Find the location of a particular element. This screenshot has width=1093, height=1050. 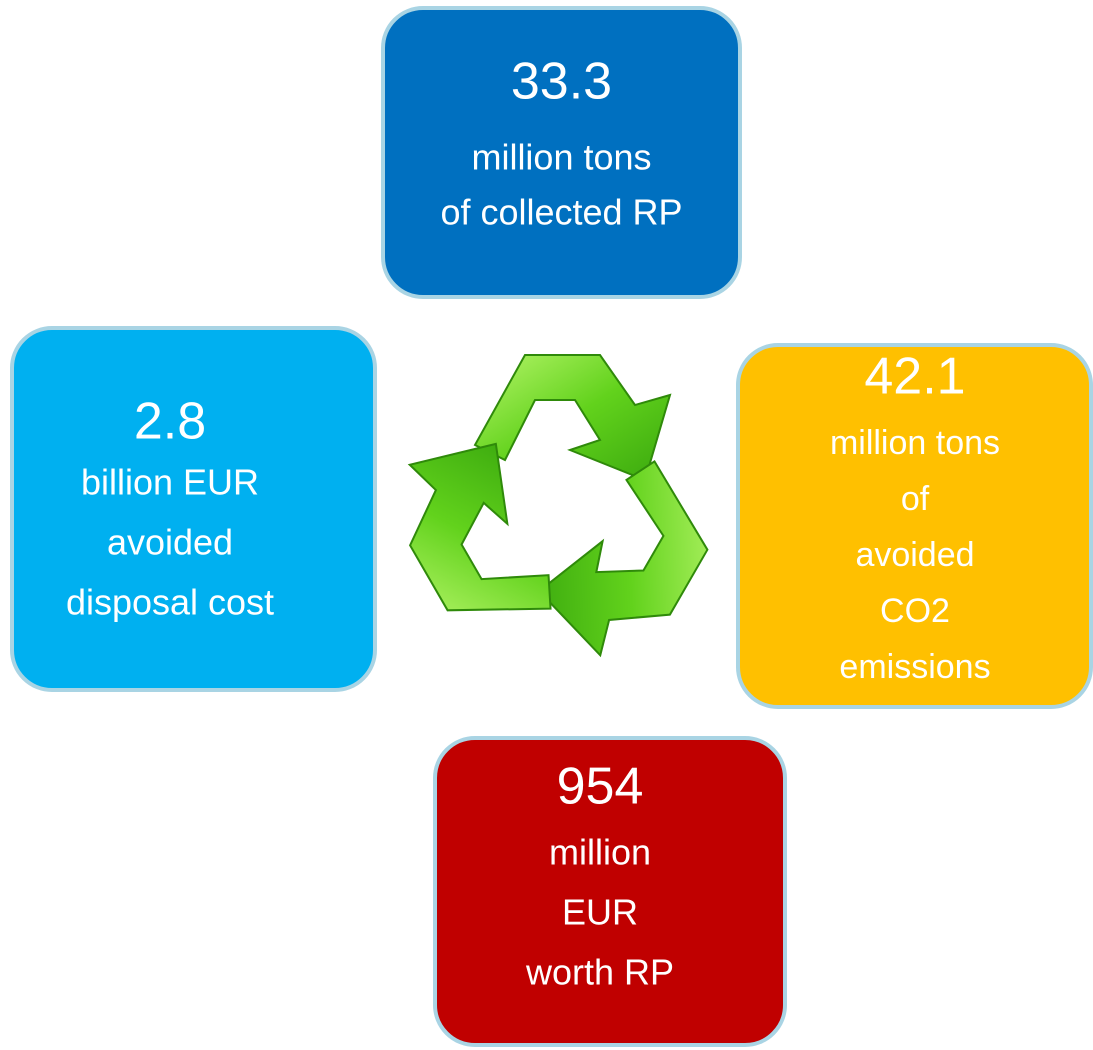

recycle-icon is located at coordinates (558, 506).